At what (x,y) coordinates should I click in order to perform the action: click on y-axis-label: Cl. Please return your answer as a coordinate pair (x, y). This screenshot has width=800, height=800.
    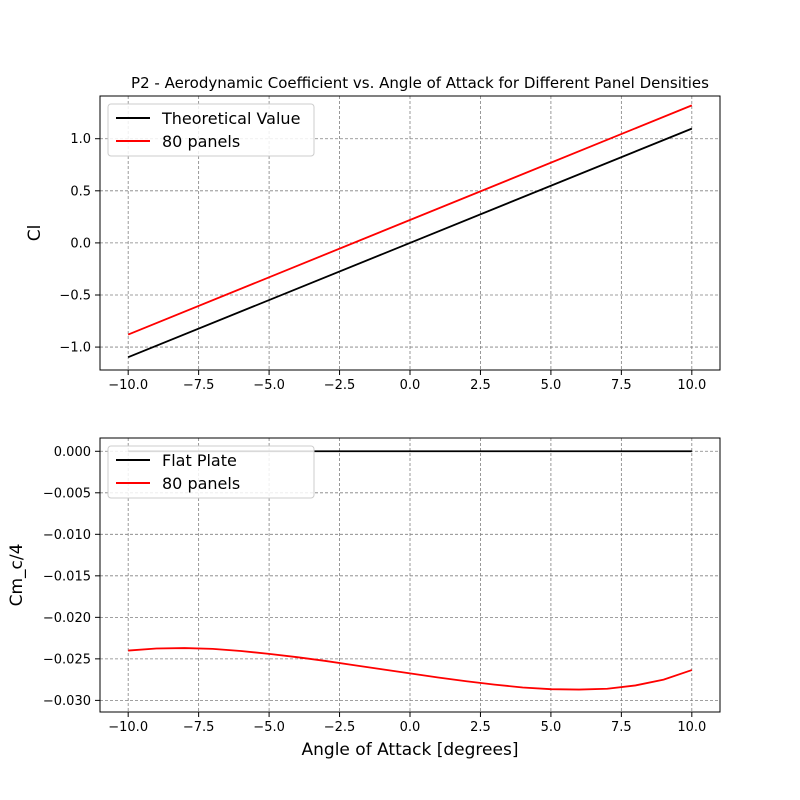
    Looking at the image, I should click on (35, 233).